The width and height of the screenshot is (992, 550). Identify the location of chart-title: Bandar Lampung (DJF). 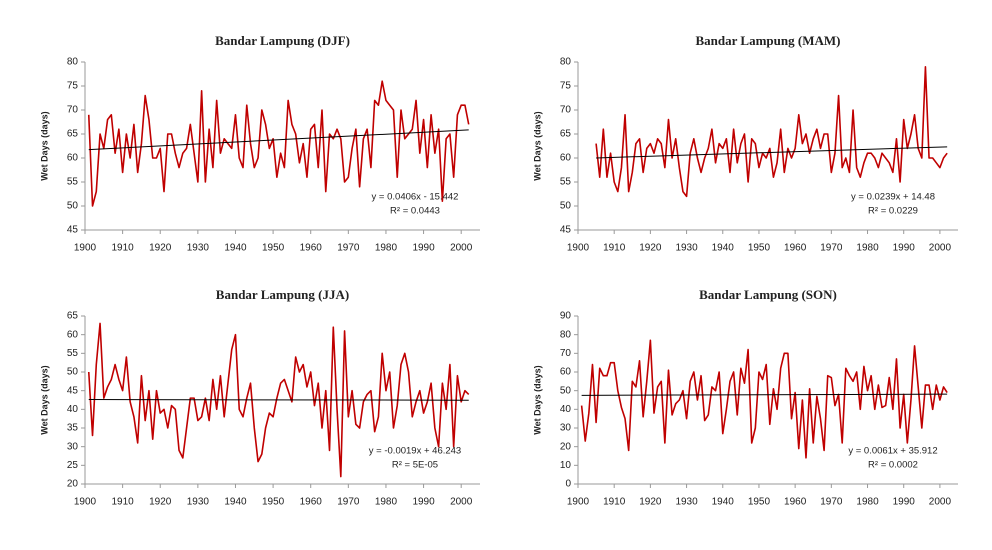
(282, 40).